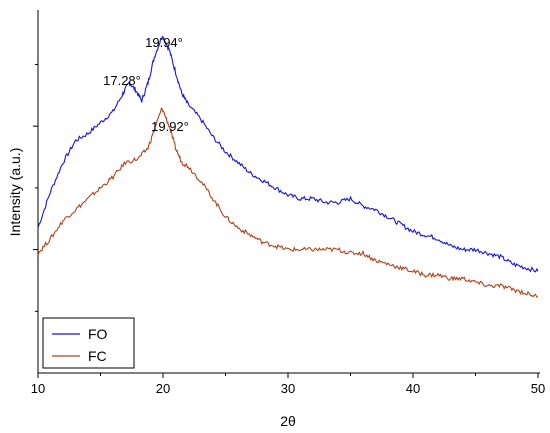  Describe the element at coordinates (538, 388) in the screenshot. I see `x-tick-label-50: 50` at that location.